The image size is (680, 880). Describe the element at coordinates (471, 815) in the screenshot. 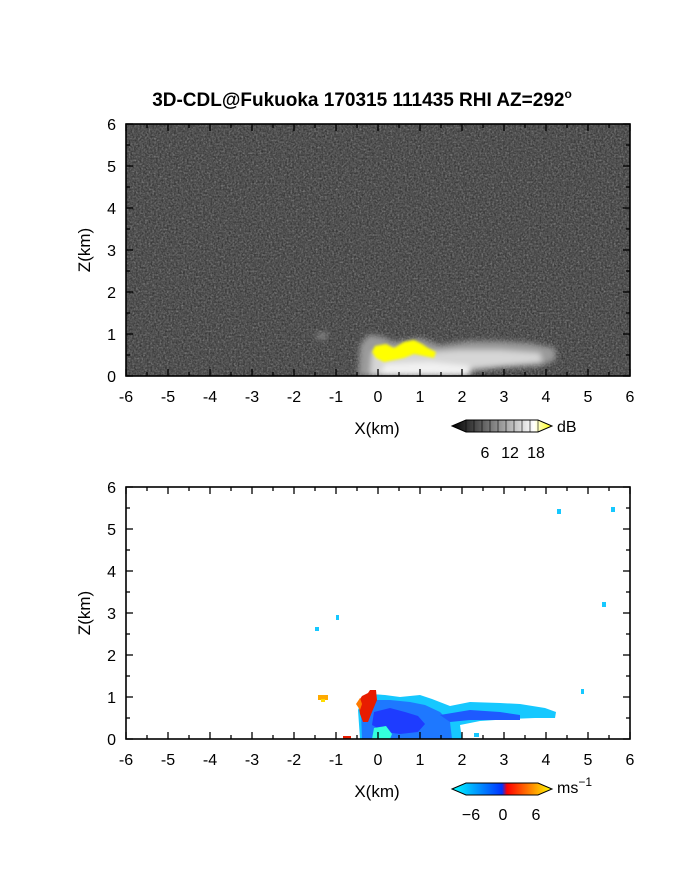

I see `colorbar-tick: −6` at that location.